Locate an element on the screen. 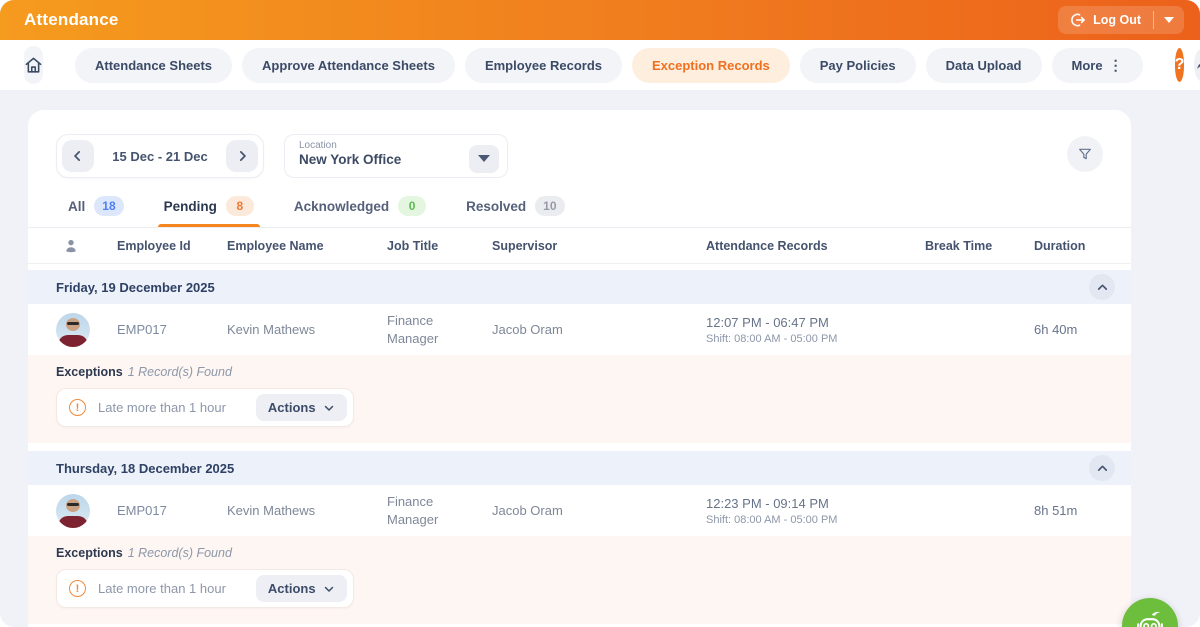  logout-split-button: Log Out is located at coordinates (1121, 20).